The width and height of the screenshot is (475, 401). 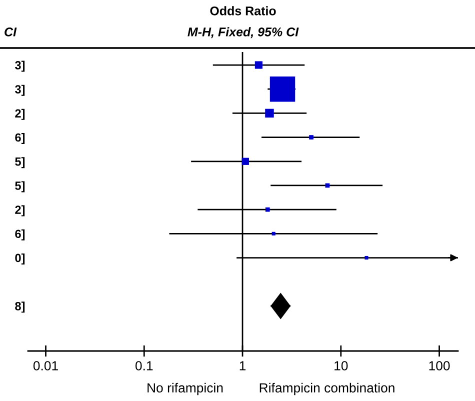 I want to click on x-tick-label: 100, so click(x=439, y=365).